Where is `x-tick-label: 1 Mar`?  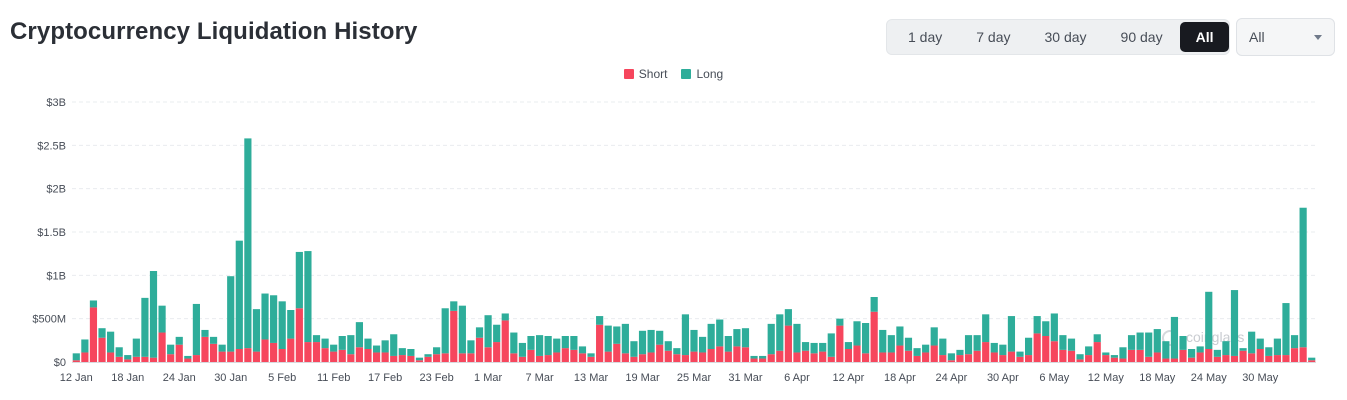
x-tick-label: 1 Mar is located at coordinates (488, 378).